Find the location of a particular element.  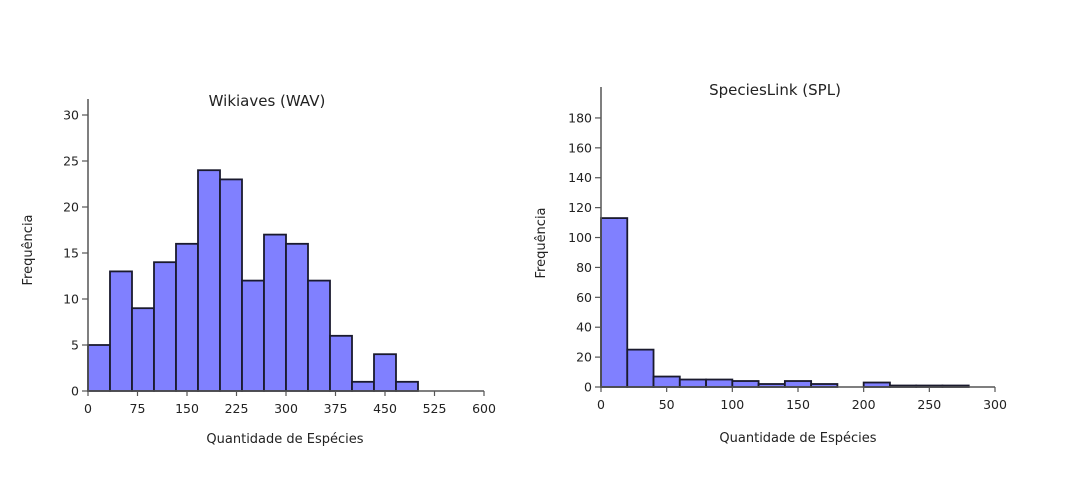

y-tick-label: 30 is located at coordinates (71, 115).